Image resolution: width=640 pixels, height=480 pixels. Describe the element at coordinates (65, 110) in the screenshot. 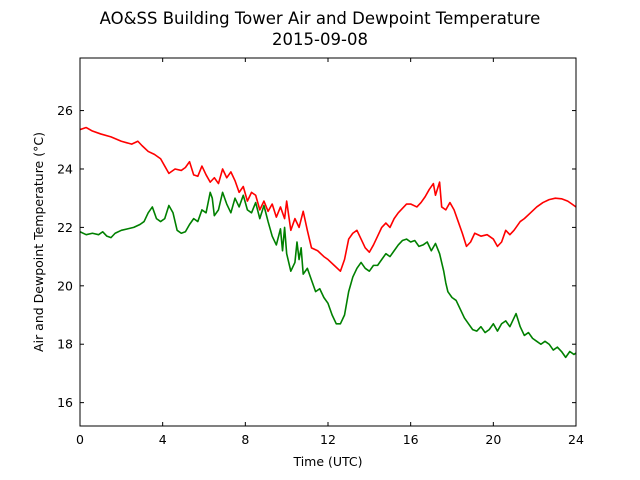

I see `y-tick-label: 26` at that location.